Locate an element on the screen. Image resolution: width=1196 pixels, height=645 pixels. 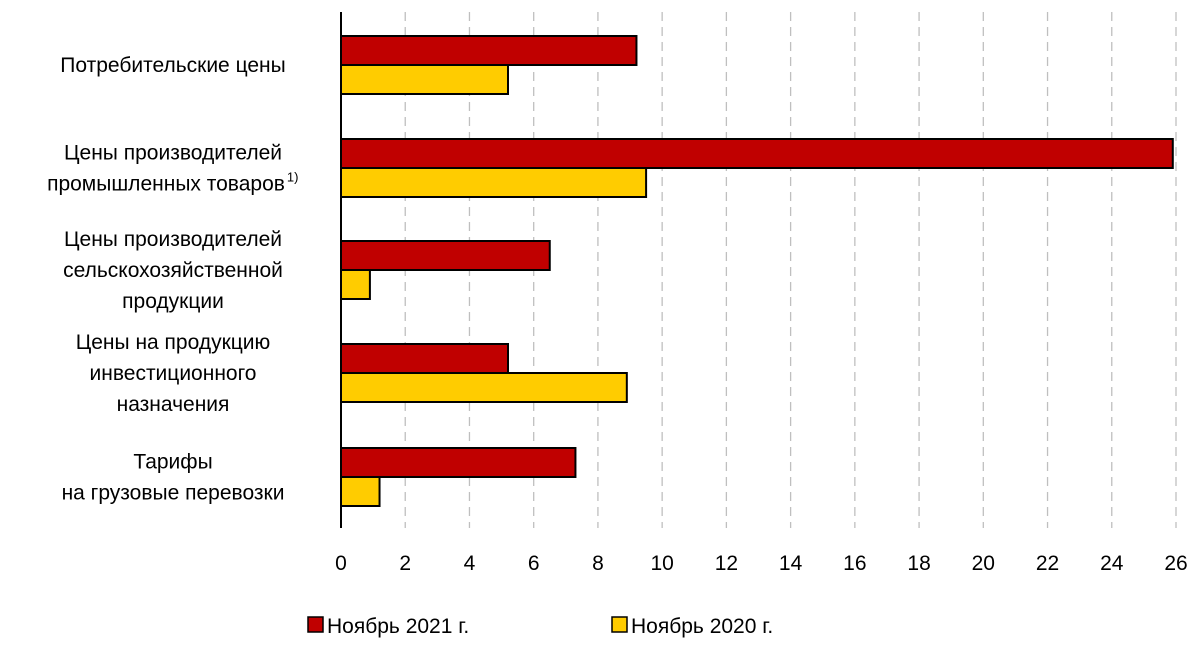
category-footnote: 1) is located at coordinates (293, 177).